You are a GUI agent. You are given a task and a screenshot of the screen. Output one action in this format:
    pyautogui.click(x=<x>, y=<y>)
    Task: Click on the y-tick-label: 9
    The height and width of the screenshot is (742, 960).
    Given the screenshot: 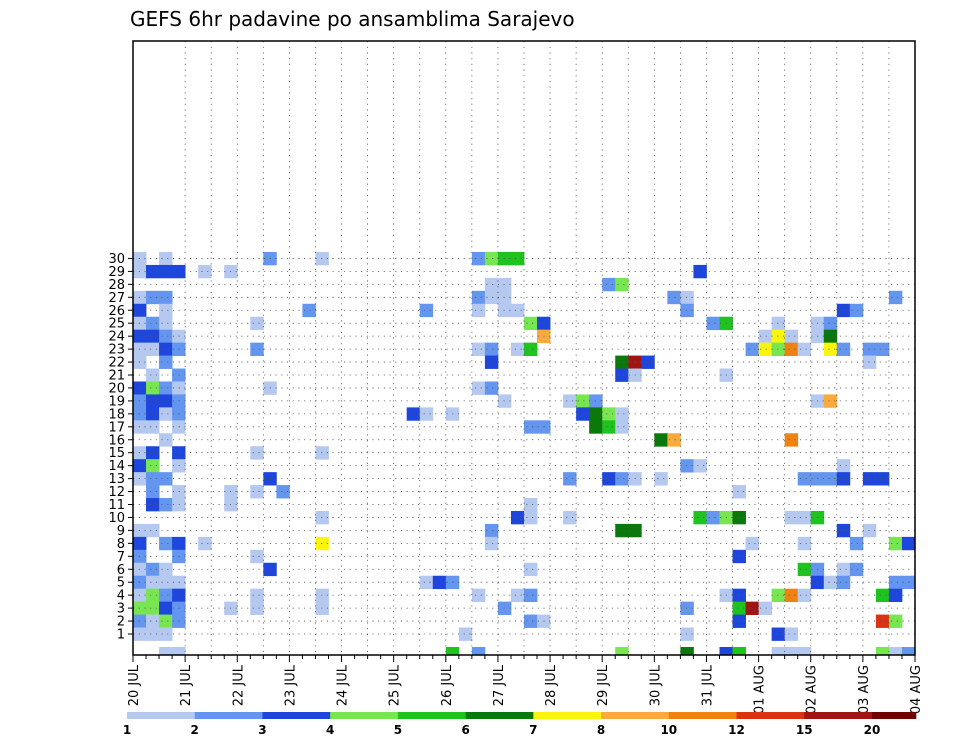 What is the action you would take?
    pyautogui.click(x=121, y=531)
    